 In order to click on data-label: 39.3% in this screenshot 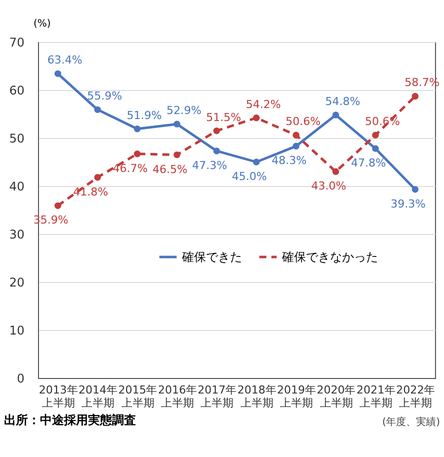, I will do `click(408, 203)`.